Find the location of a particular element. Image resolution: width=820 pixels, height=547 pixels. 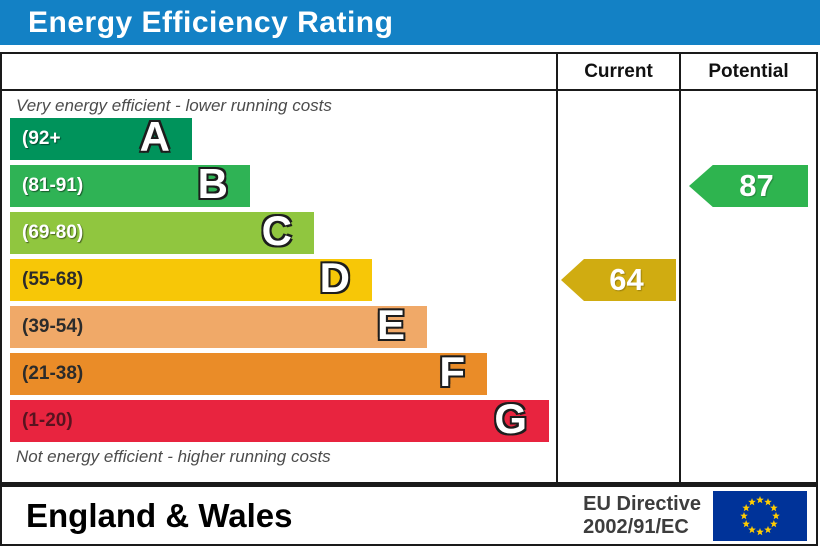

band-range-label: (92+ is located at coordinates (41, 138).